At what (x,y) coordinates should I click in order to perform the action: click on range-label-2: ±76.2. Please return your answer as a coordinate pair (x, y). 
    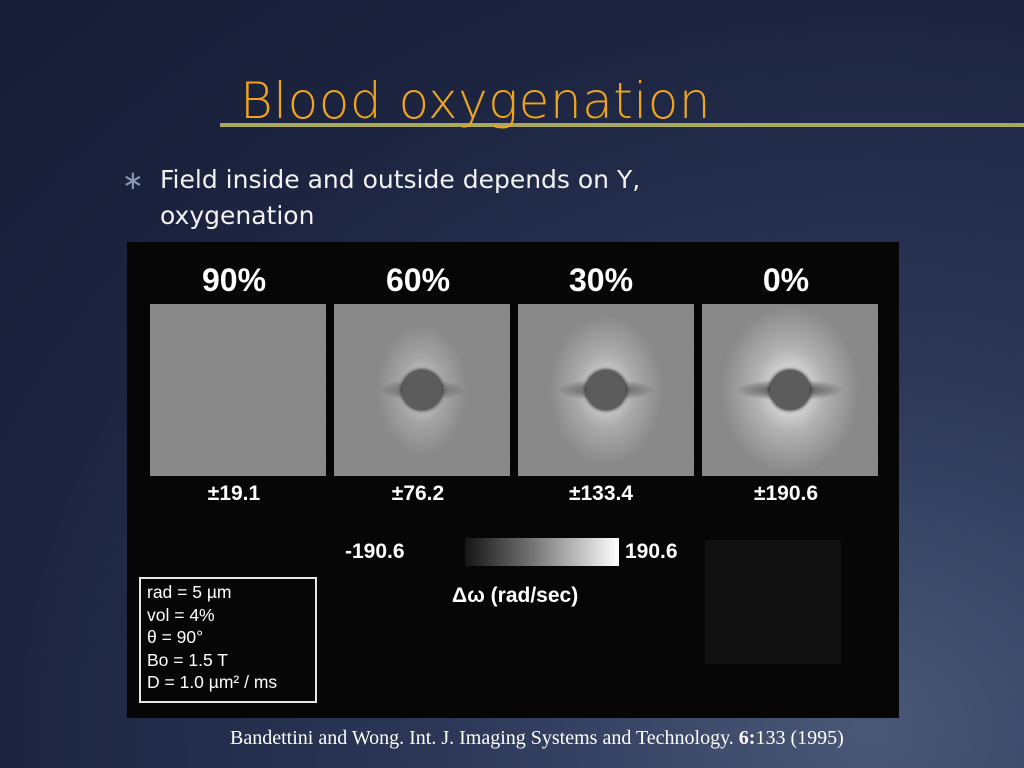
    Looking at the image, I should click on (418, 493).